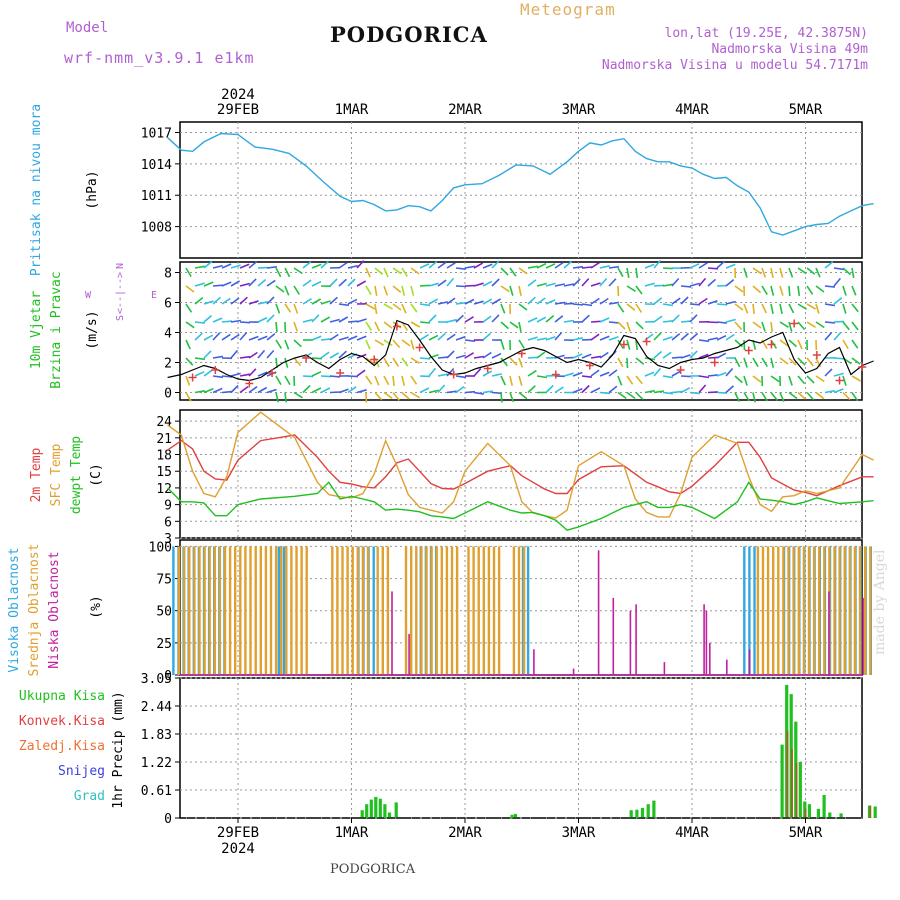 The width and height of the screenshot is (900, 900). I want to click on ytick-label: 0, so click(168, 819).